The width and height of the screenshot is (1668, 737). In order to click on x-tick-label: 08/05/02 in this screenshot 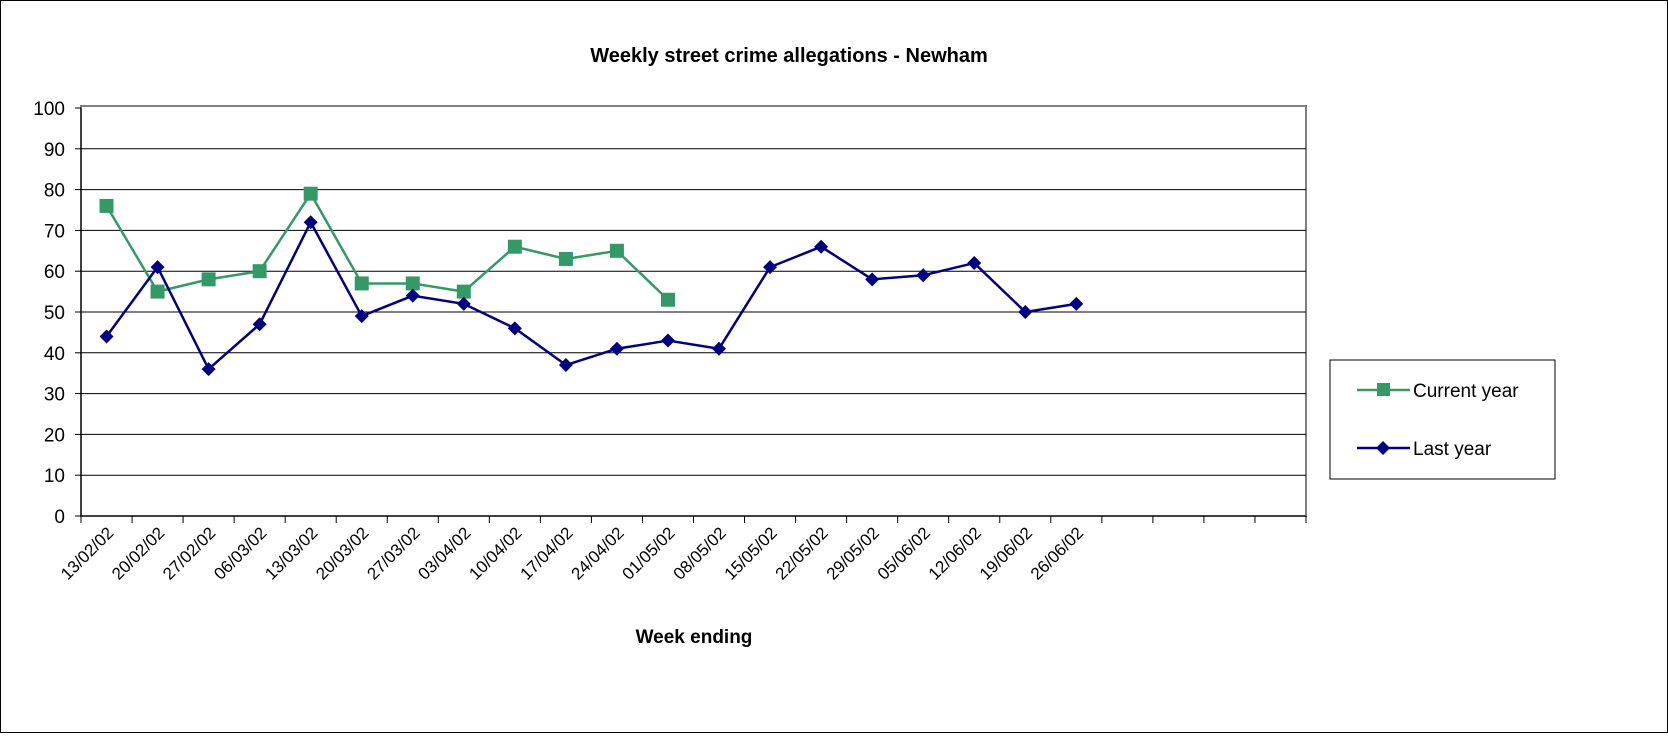, I will do `click(700, 553)`.